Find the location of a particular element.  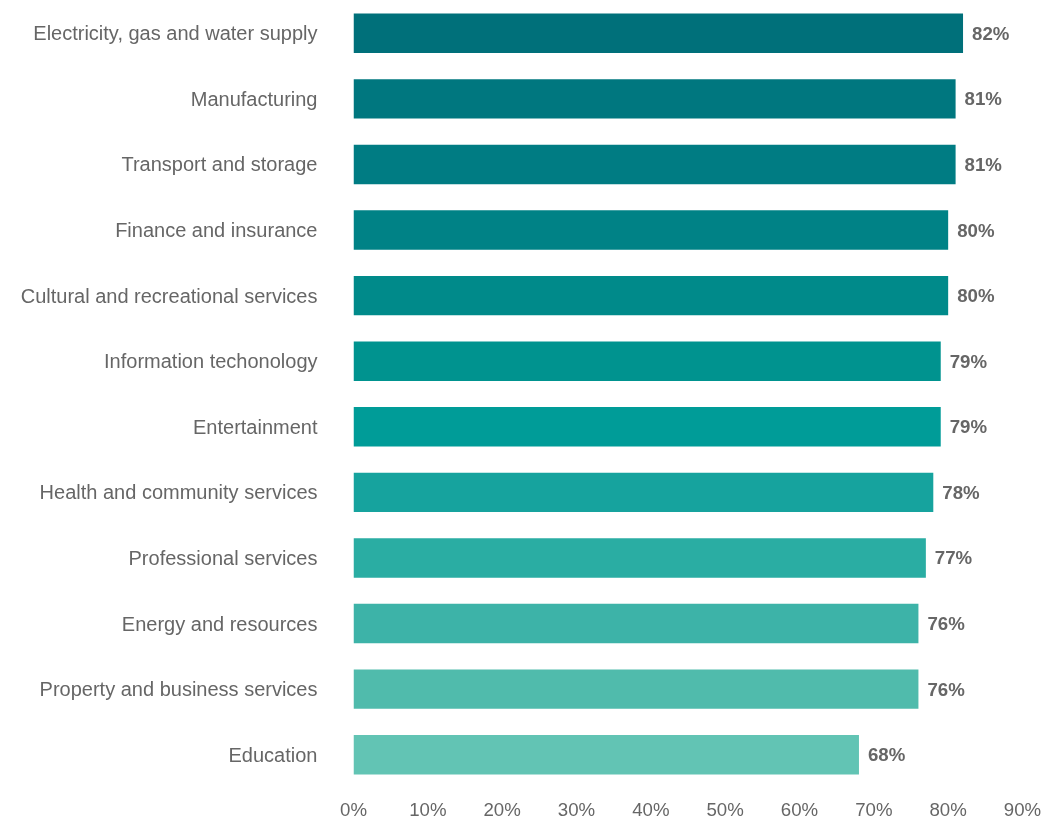

y-tick-label: Property and business services is located at coordinates (178, 689).